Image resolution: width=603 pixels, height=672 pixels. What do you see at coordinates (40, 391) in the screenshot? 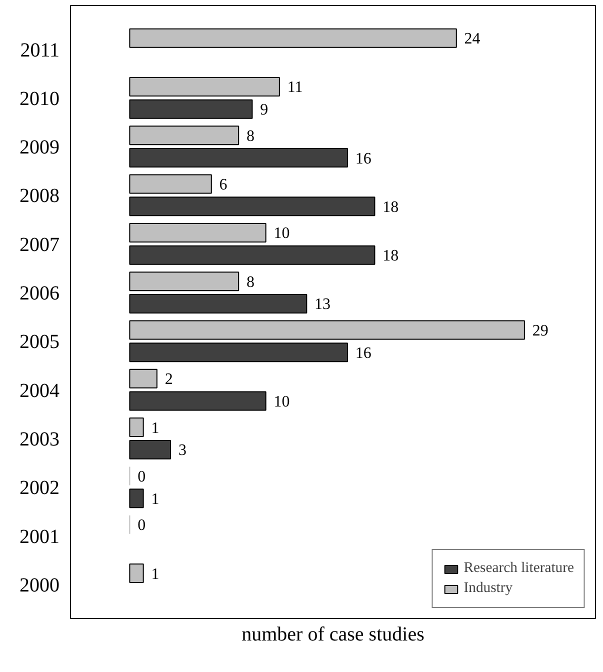
I see `y-tick-label: 2004` at bounding box center [40, 391].